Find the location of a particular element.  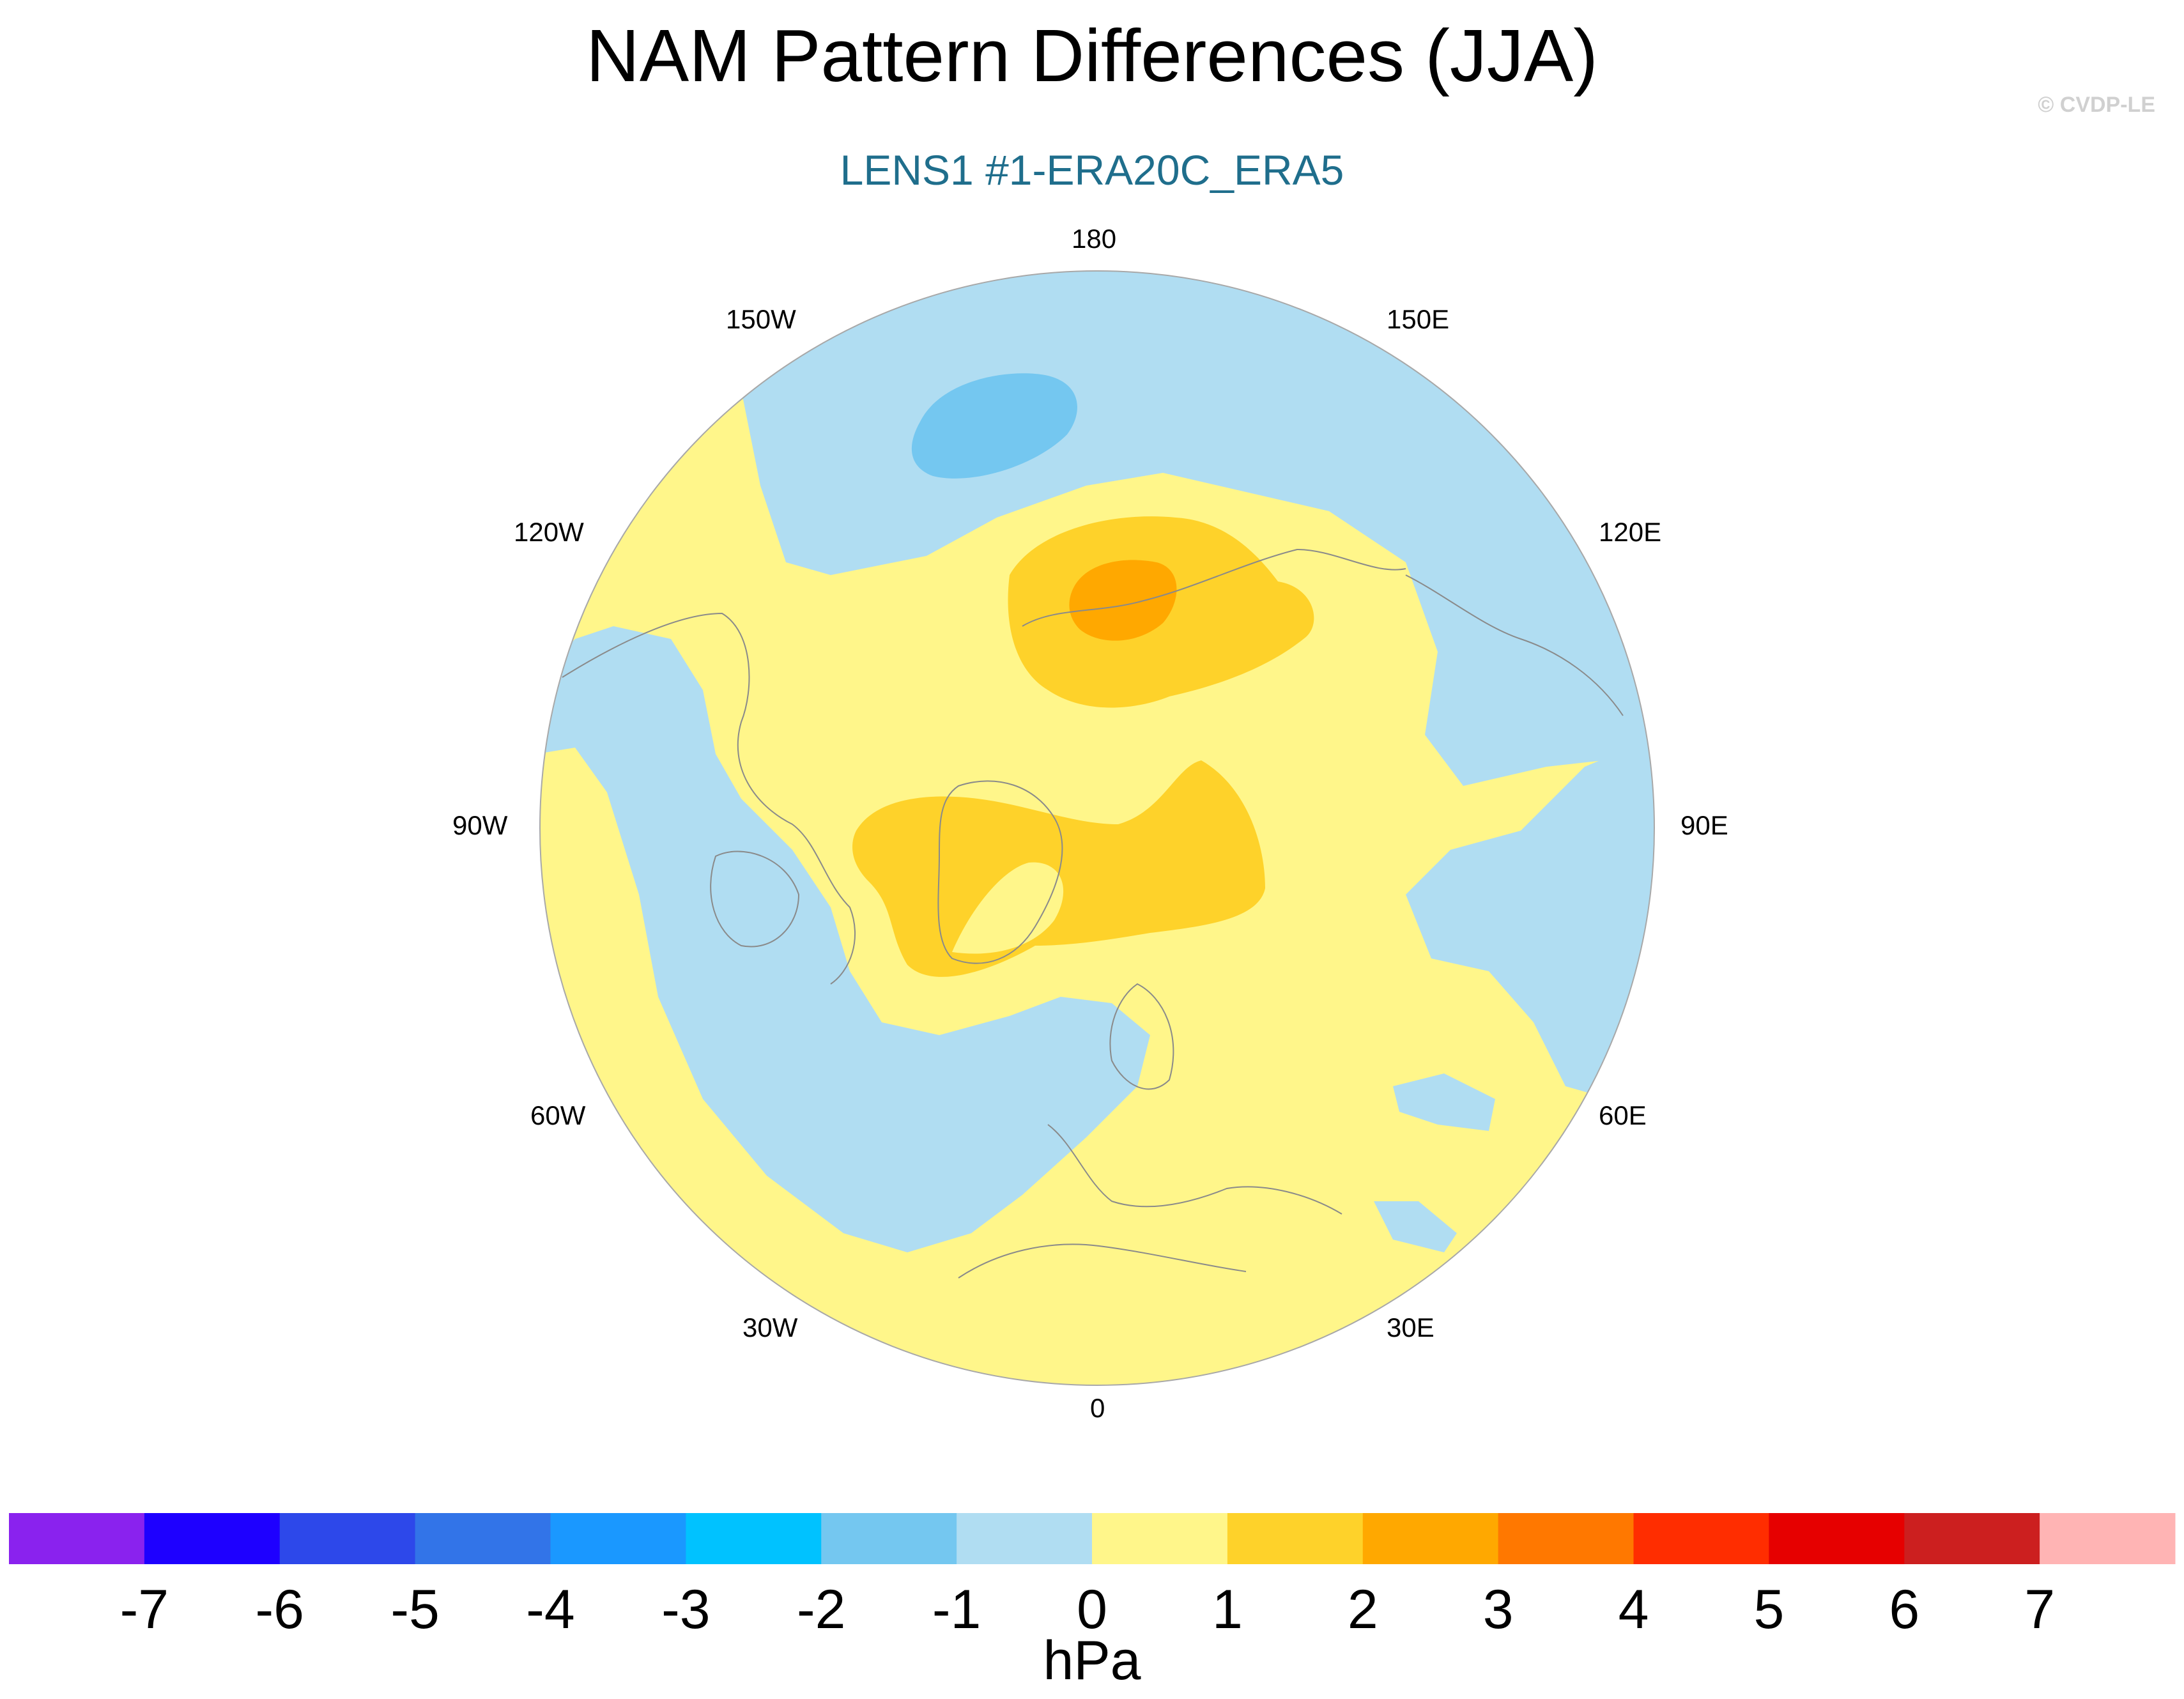

colorbar is located at coordinates (1092, 1538).